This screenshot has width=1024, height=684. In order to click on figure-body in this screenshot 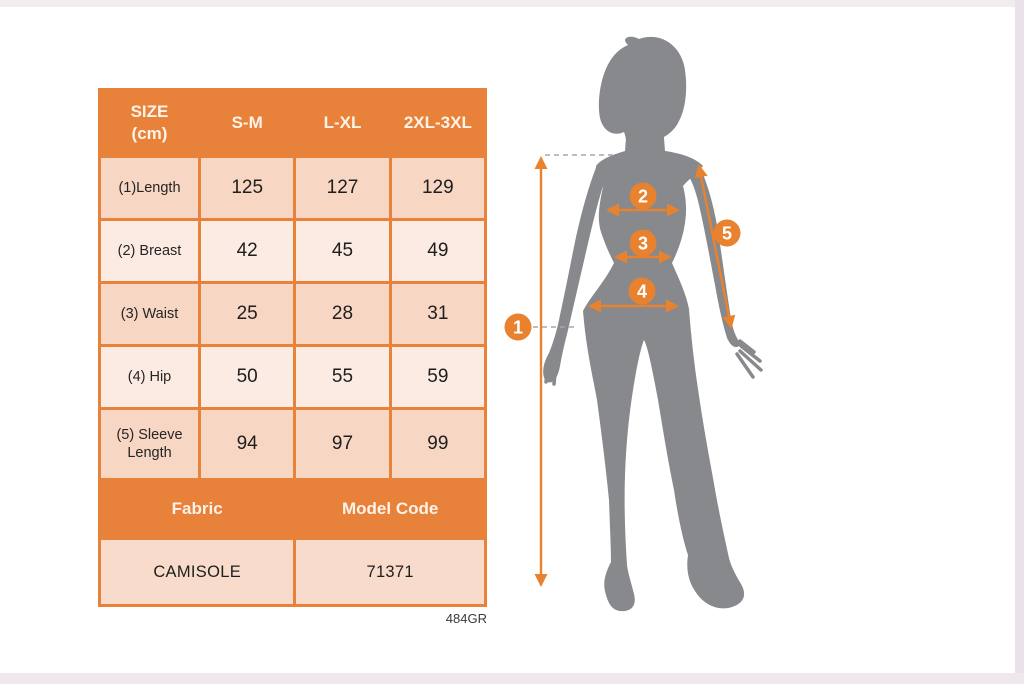, I will do `click(664, 368)`.